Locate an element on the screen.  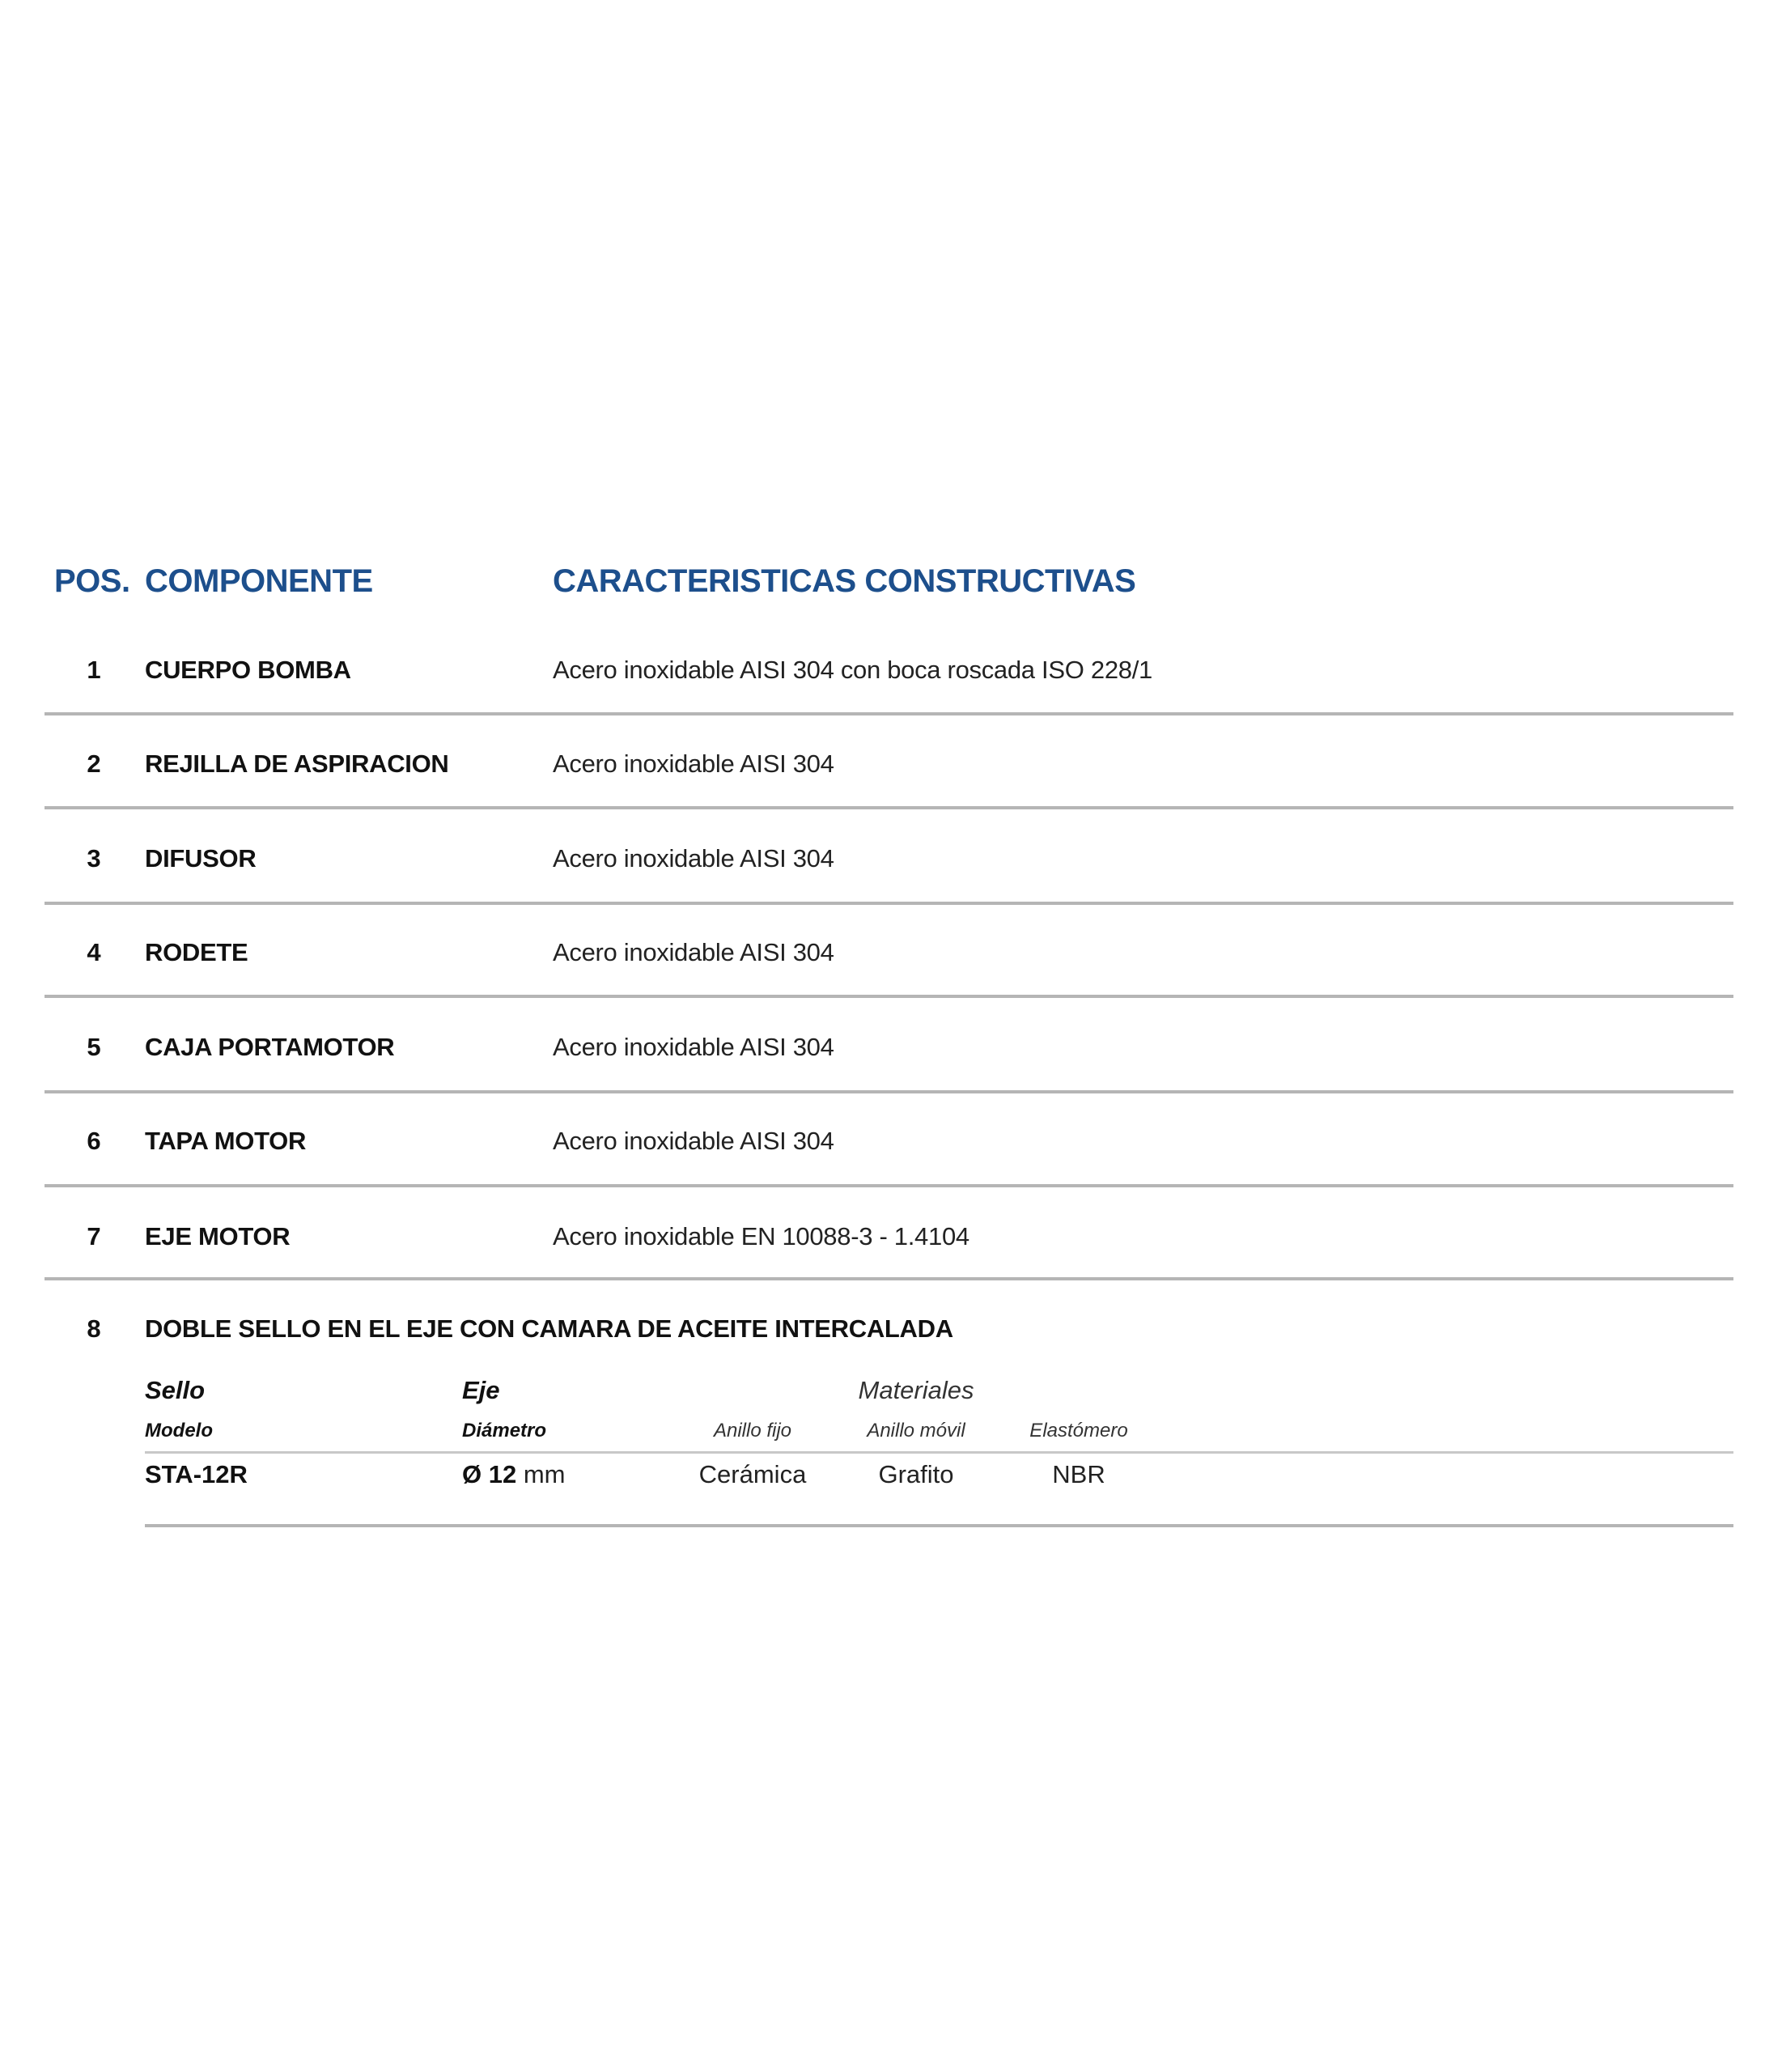
row-component: DIFUSOR is located at coordinates (201, 858).